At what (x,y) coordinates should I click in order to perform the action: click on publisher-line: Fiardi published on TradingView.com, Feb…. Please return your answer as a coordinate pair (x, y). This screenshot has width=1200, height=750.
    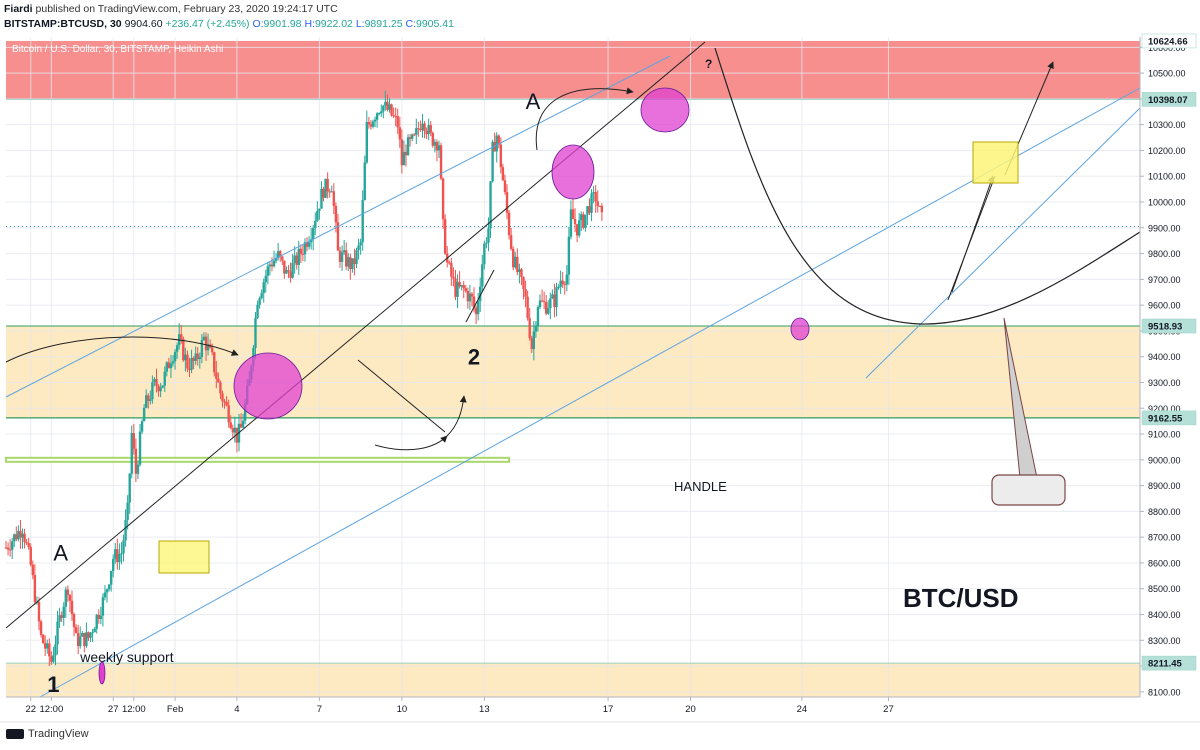
    Looking at the image, I should click on (171, 9).